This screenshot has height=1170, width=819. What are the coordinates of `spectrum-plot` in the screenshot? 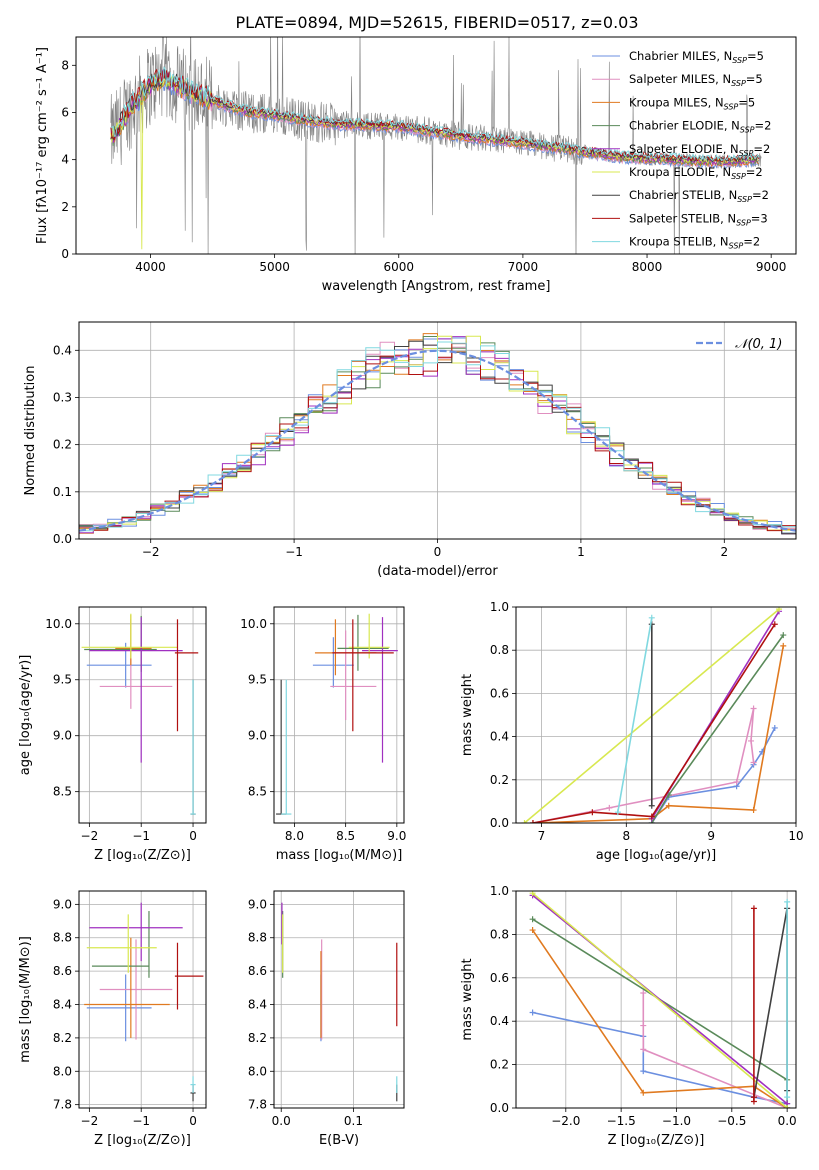 It's located at (436, 145).